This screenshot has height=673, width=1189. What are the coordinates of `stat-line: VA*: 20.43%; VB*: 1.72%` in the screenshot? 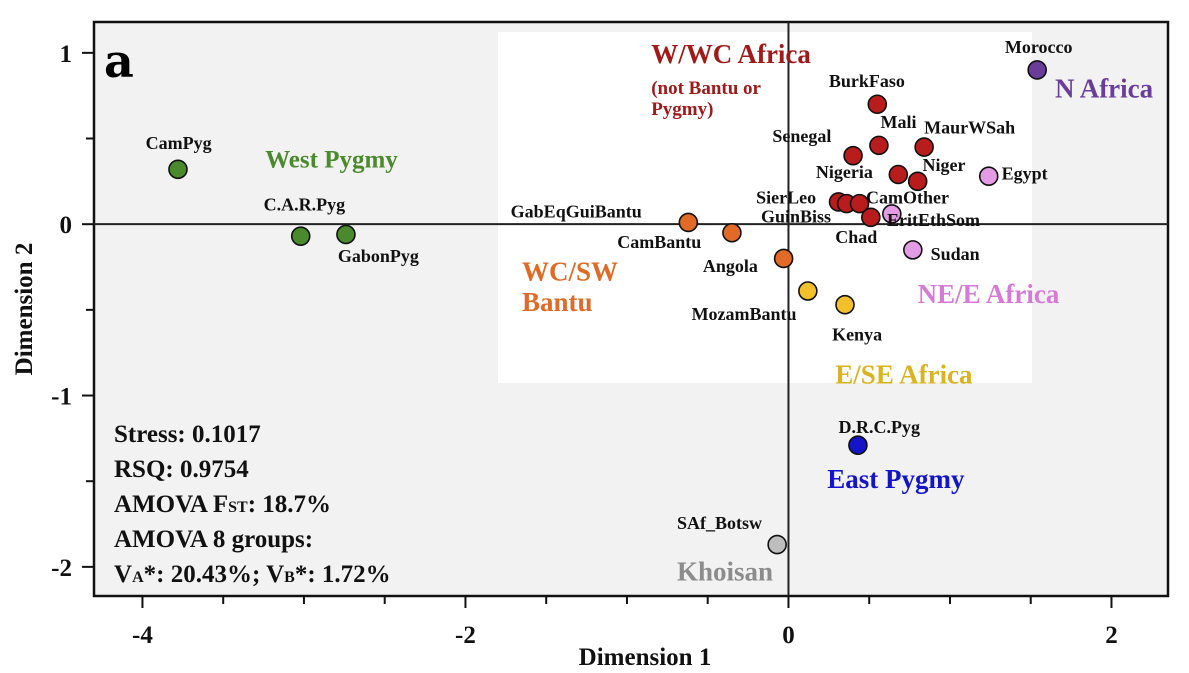 It's located at (252, 574).